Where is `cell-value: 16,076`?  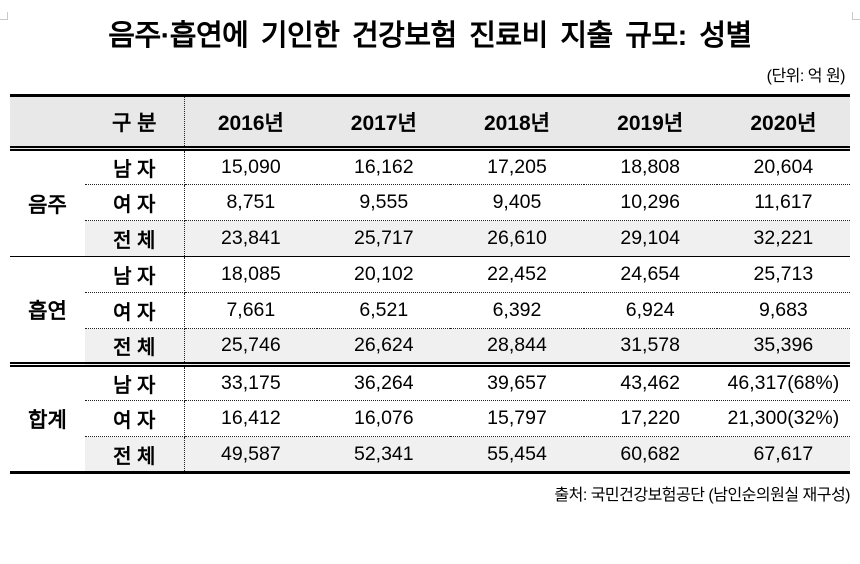 cell-value: 16,076 is located at coordinates (384, 418).